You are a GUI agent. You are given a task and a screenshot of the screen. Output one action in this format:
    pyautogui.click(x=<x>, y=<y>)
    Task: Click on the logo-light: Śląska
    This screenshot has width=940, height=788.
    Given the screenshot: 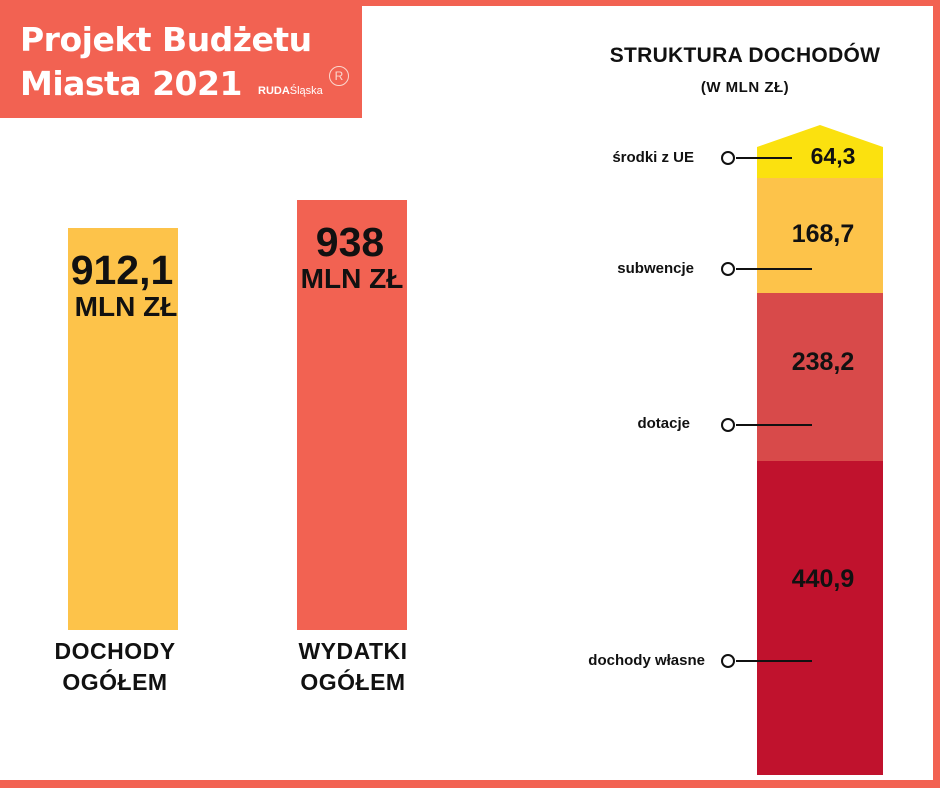 What is the action you would take?
    pyautogui.click(x=306, y=91)
    